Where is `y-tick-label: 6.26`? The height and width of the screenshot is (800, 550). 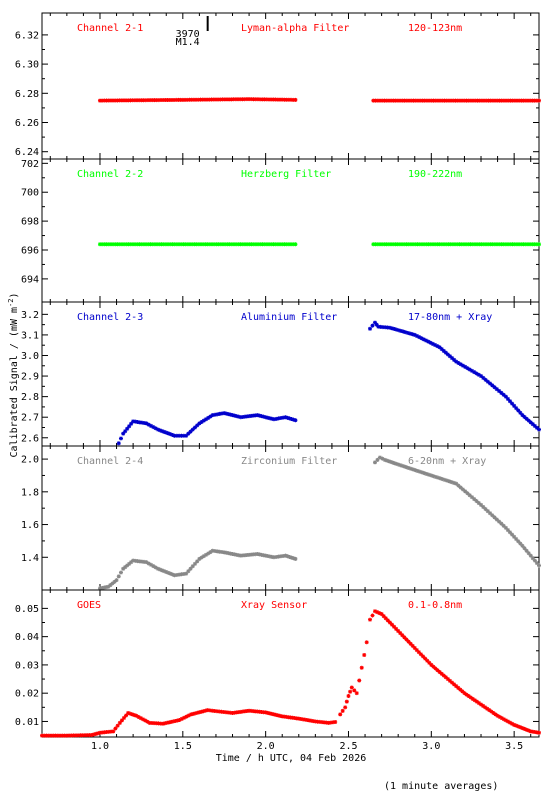
y-tick-label: 6.26 is located at coordinates (27, 123).